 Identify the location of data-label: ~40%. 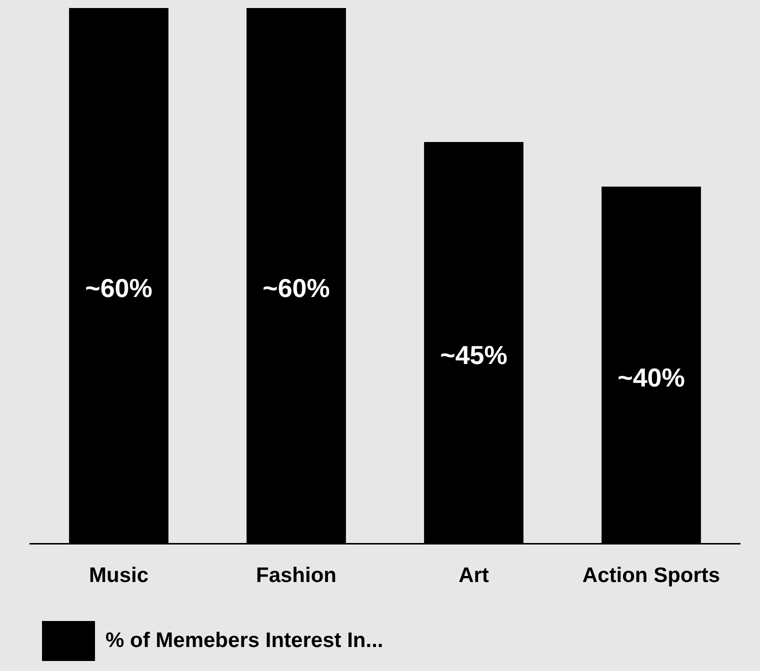
(651, 377).